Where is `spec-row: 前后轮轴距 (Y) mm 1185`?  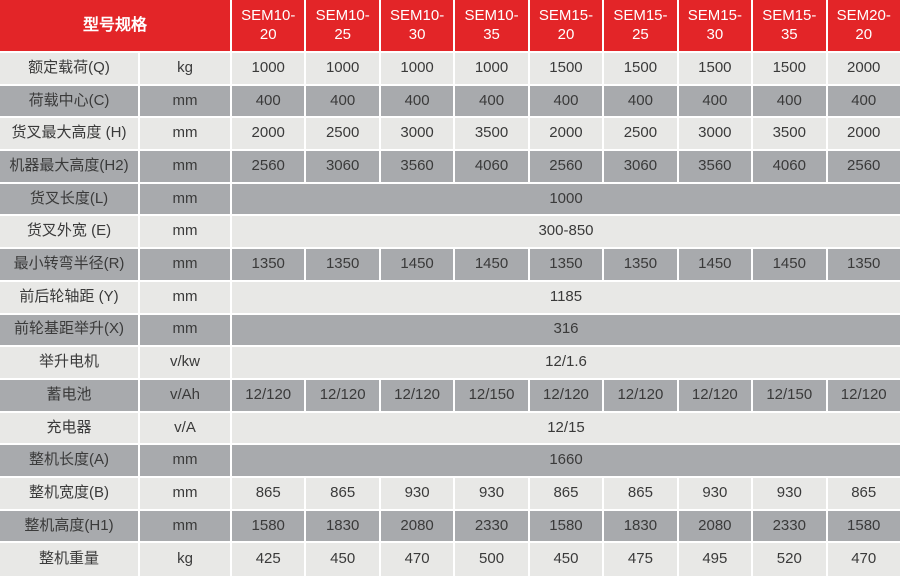
spec-row: 前后轮轴距 (Y) mm 1185 is located at coordinates (450, 298).